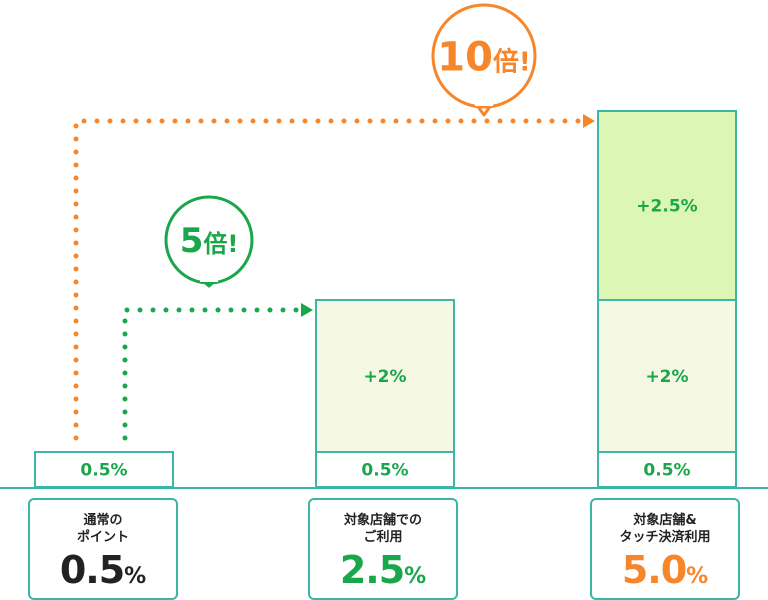 The width and height of the screenshot is (768, 600). What do you see at coordinates (484, 57) in the screenshot?
I see `multiplier-text: 10倍!` at bounding box center [484, 57].